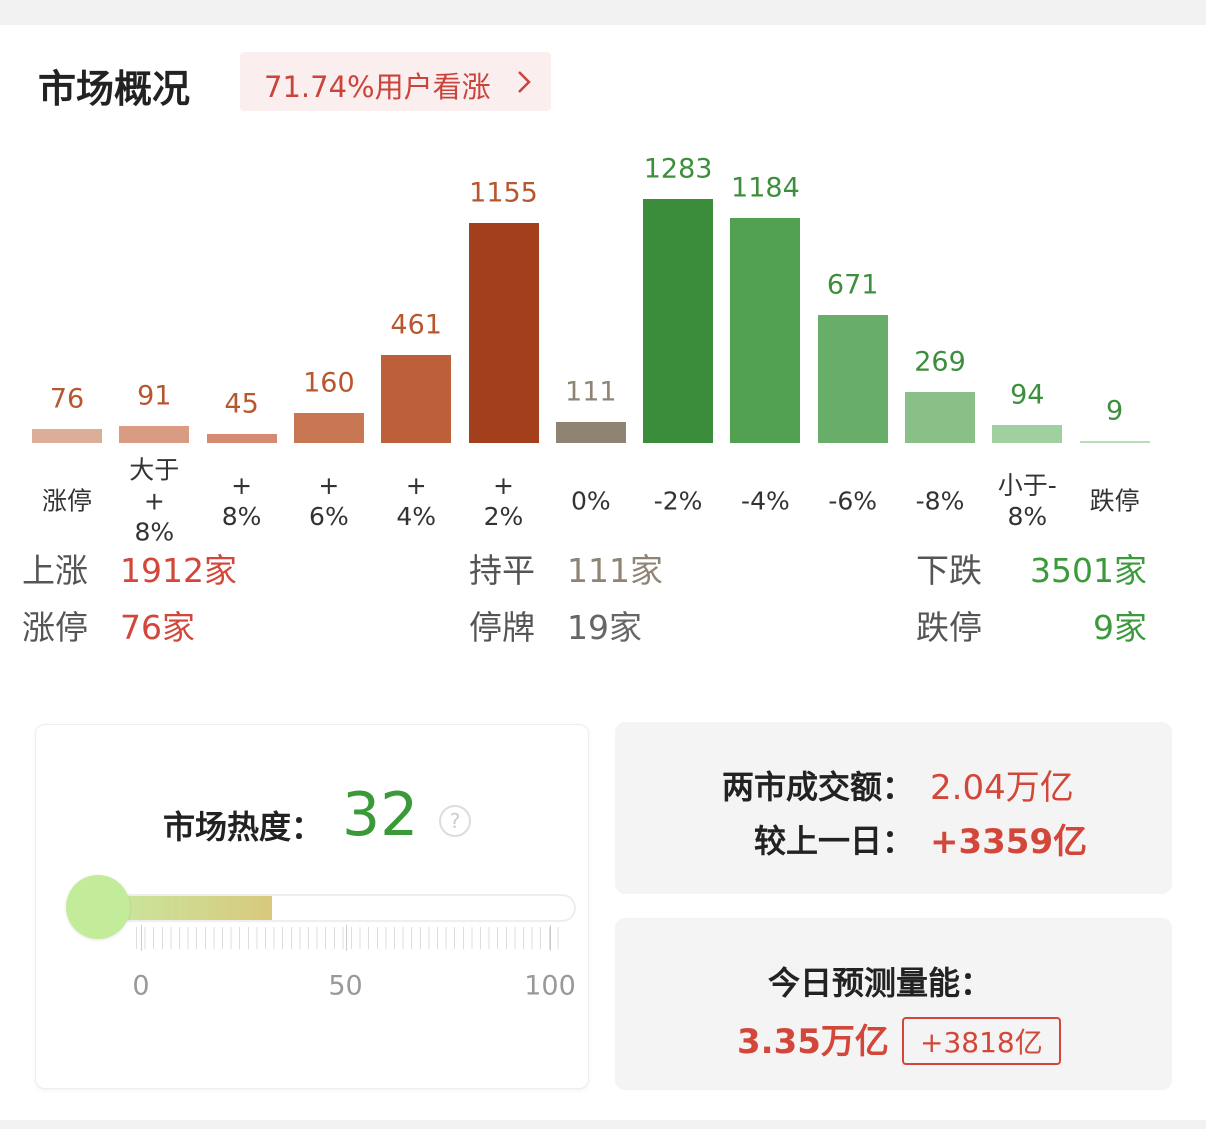 This screenshot has height=1129, width=1206. I want to click on stat-value: 19家, so click(604, 627).